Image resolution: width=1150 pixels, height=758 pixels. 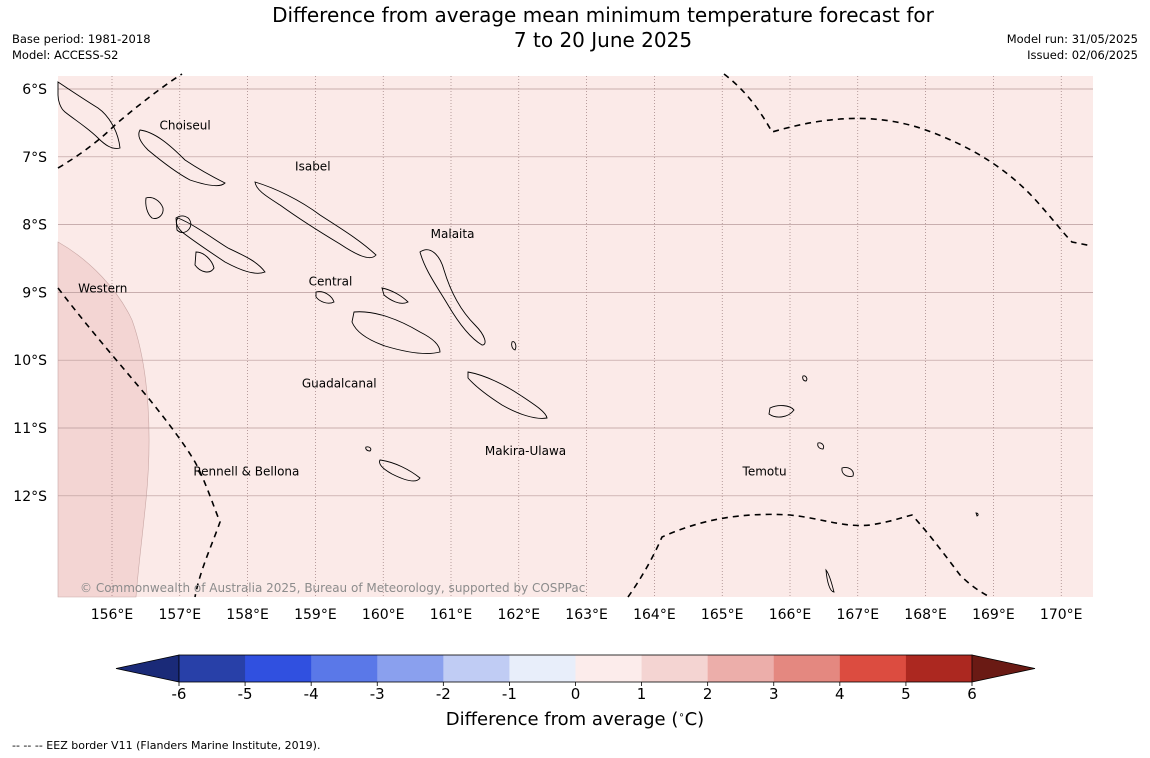 What do you see at coordinates (81, 39) in the screenshot?
I see `base-period-text: Base period: 1981-2018` at bounding box center [81, 39].